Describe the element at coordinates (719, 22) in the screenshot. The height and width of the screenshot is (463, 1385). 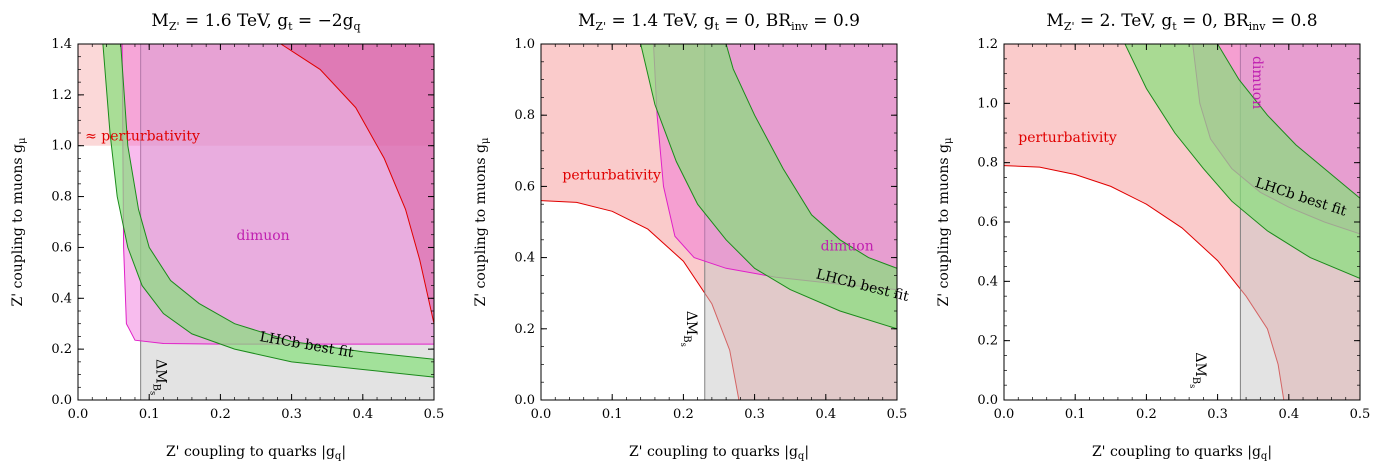
I see `panel-title: MZ' = 1.4 TeV, gt = 0, BRinv = 0.9` at that location.